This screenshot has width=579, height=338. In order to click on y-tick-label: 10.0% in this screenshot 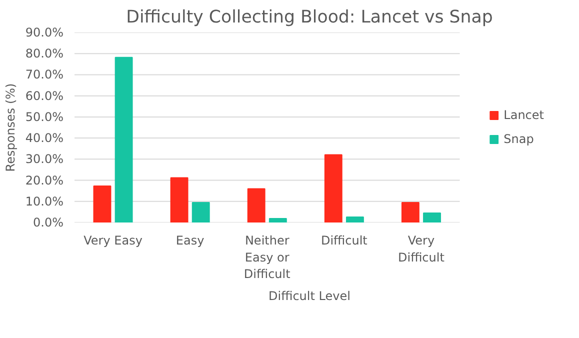, I will do `click(44, 201)`.